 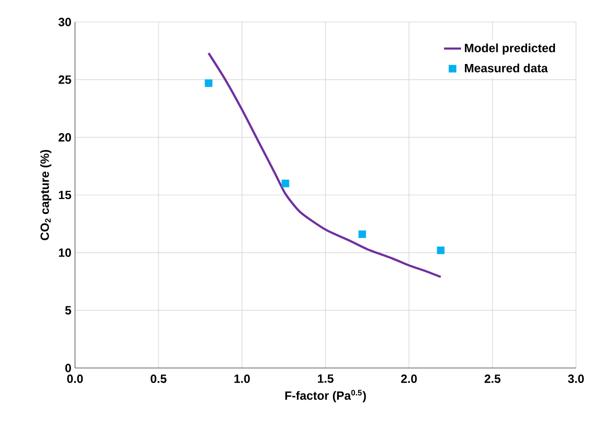 I want to click on x-axis-title: F-factor (Pa$^{0.5}$), so click(x=325, y=396).